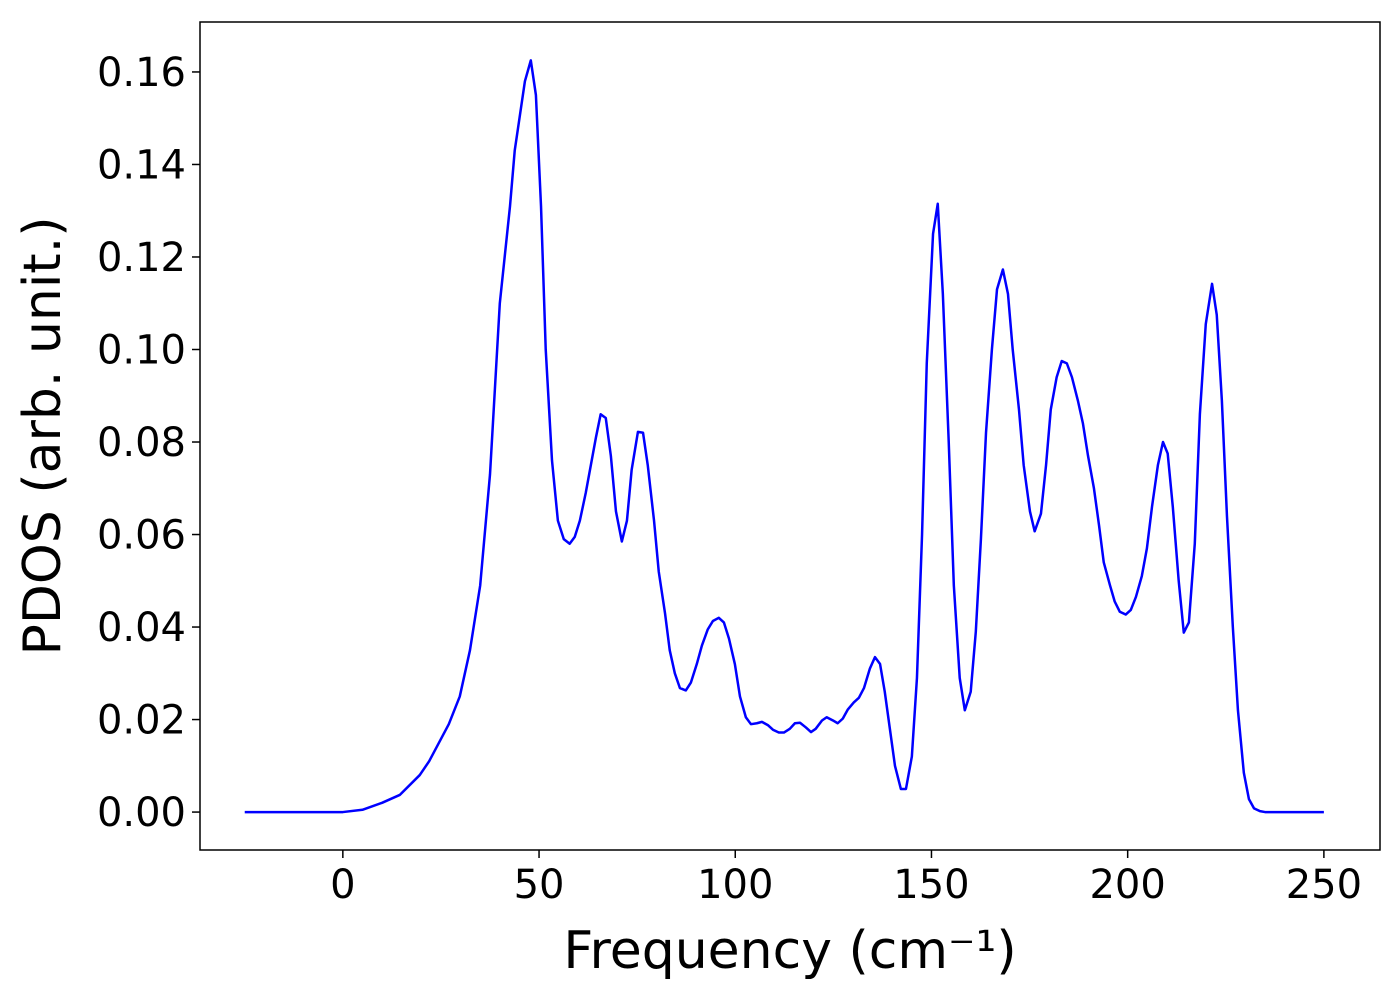 The image size is (1400, 1000). I want to click on y-tick-label: 0.10, so click(141, 350).